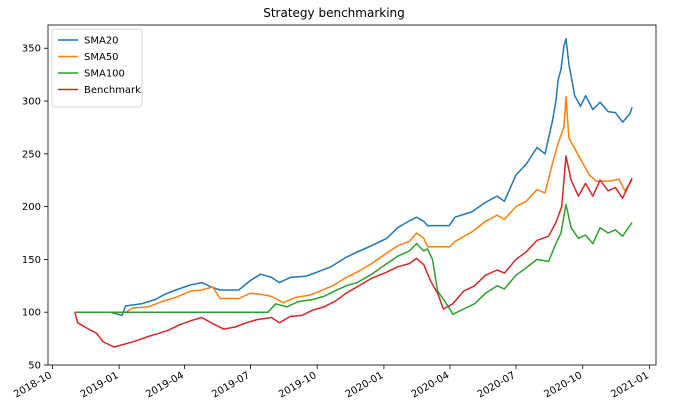 This screenshot has height=410, width=678. Describe the element at coordinates (101, 41) in the screenshot. I see `legend-label: SMA20` at that location.